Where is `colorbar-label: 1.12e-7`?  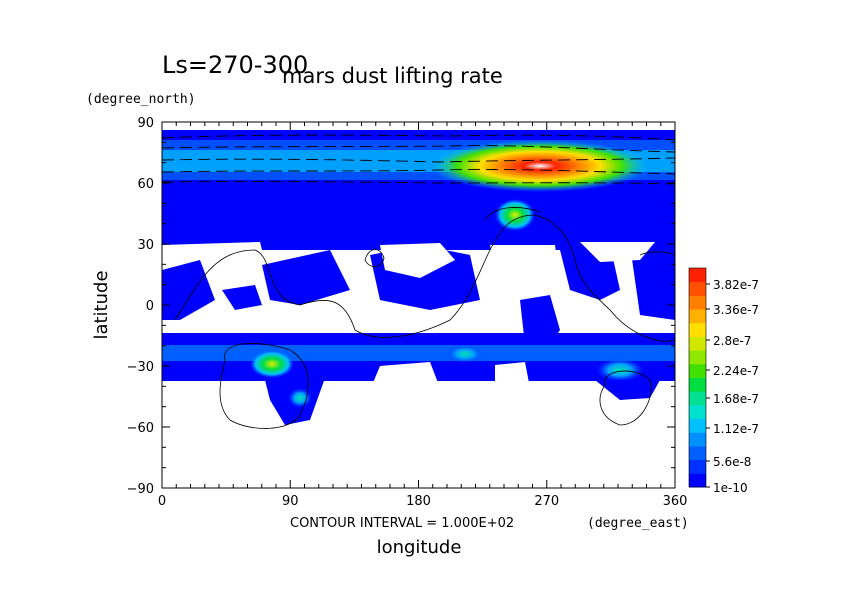
colorbar-label: 1.12e-7 is located at coordinates (736, 429).